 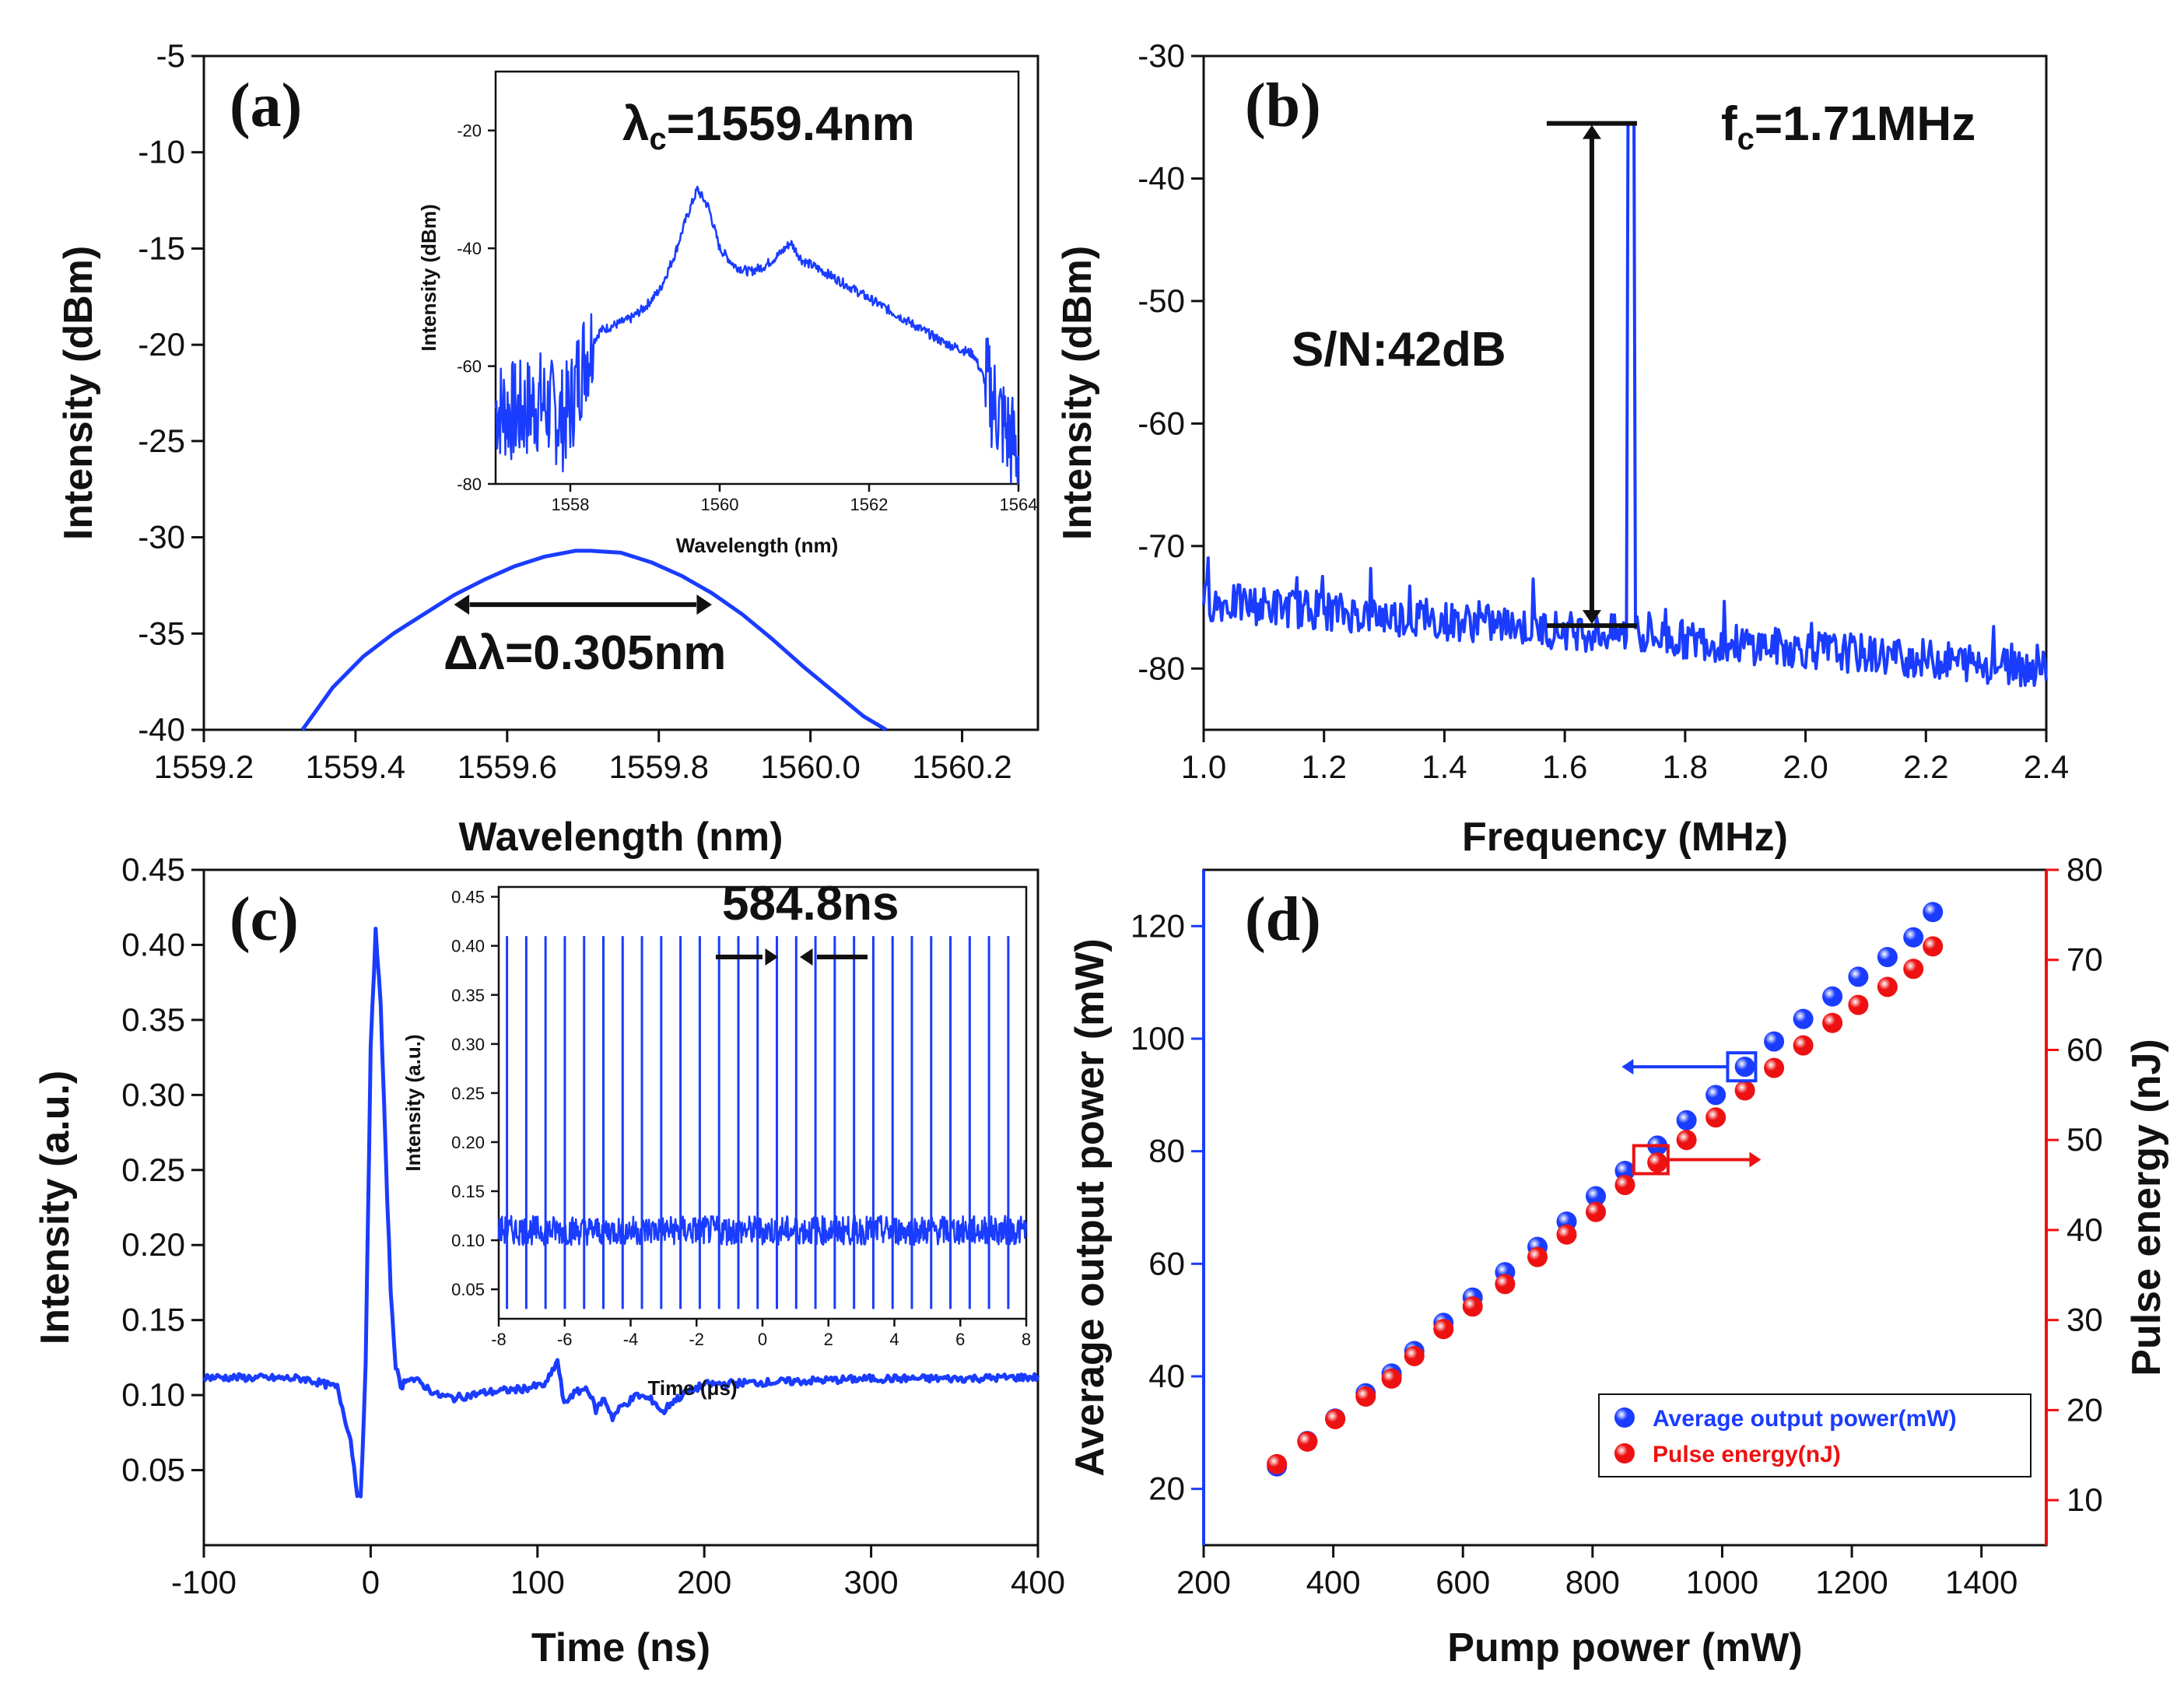 I want to click on y-tick-label: 0.05, so click(x=468, y=1290).